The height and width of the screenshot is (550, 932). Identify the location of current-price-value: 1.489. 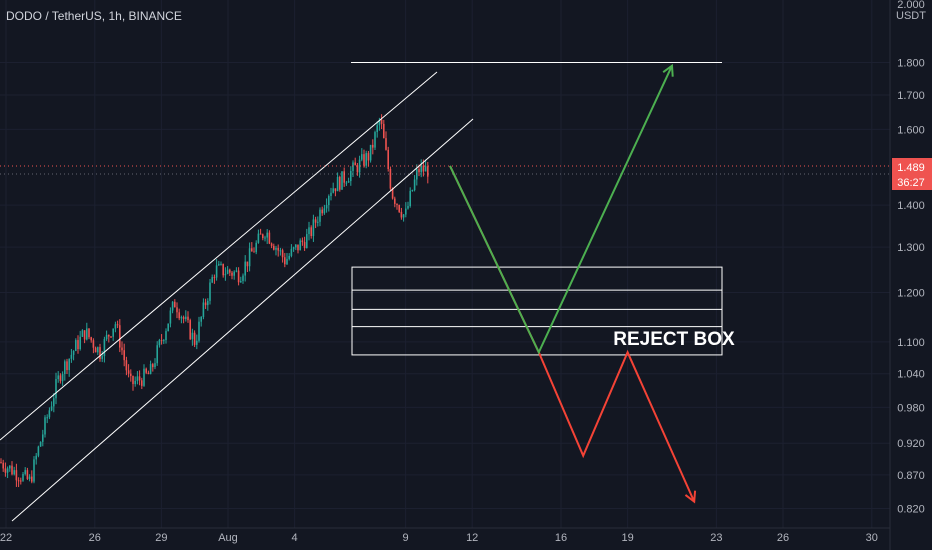
(911, 168).